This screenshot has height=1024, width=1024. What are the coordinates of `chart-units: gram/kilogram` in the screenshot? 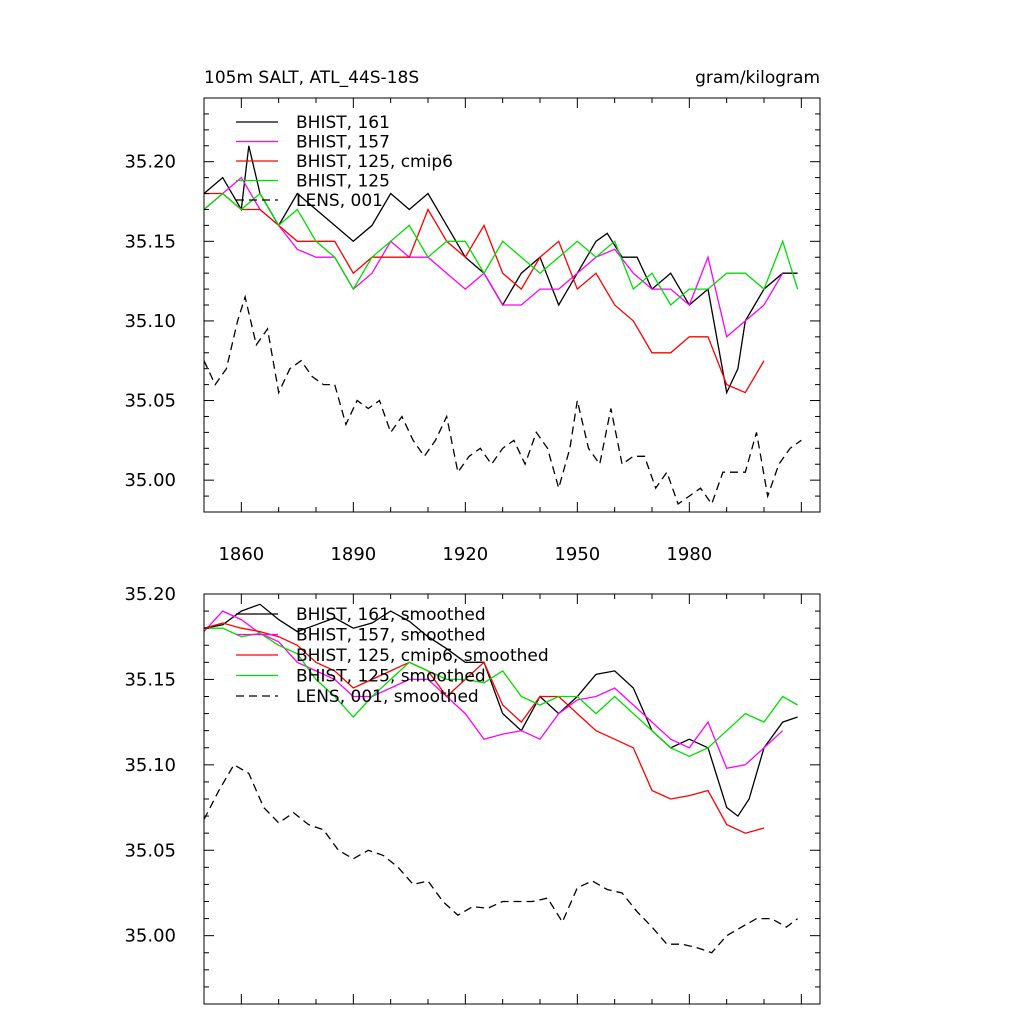 It's located at (757, 78).